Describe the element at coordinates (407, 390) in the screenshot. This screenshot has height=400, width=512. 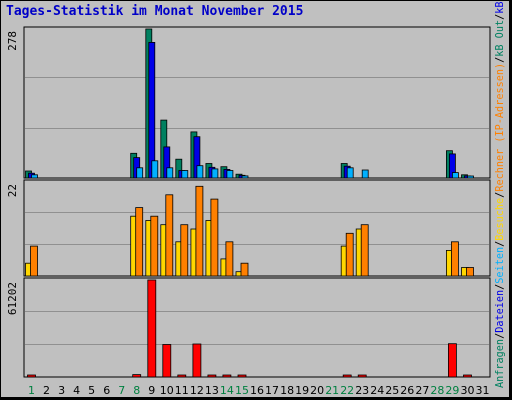
I see `x-tick-label-day-26: 26` at that location.